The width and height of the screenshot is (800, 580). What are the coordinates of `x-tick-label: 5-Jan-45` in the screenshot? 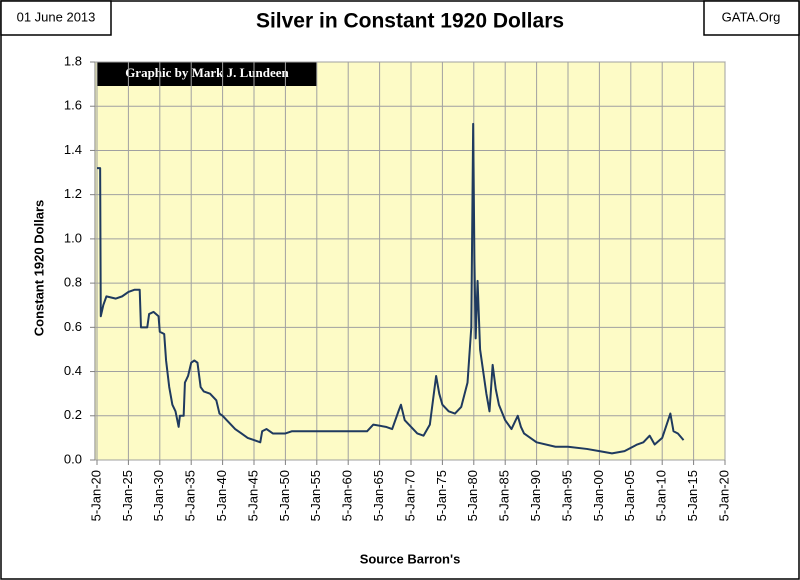 It's located at (252, 495).